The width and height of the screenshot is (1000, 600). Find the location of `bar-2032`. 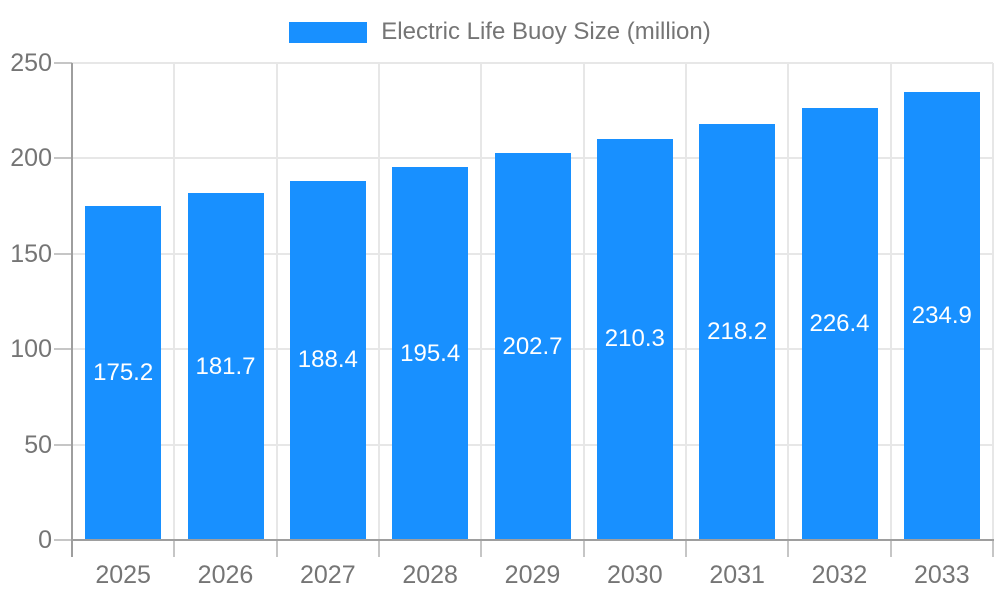

bar-2032 is located at coordinates (839, 324).